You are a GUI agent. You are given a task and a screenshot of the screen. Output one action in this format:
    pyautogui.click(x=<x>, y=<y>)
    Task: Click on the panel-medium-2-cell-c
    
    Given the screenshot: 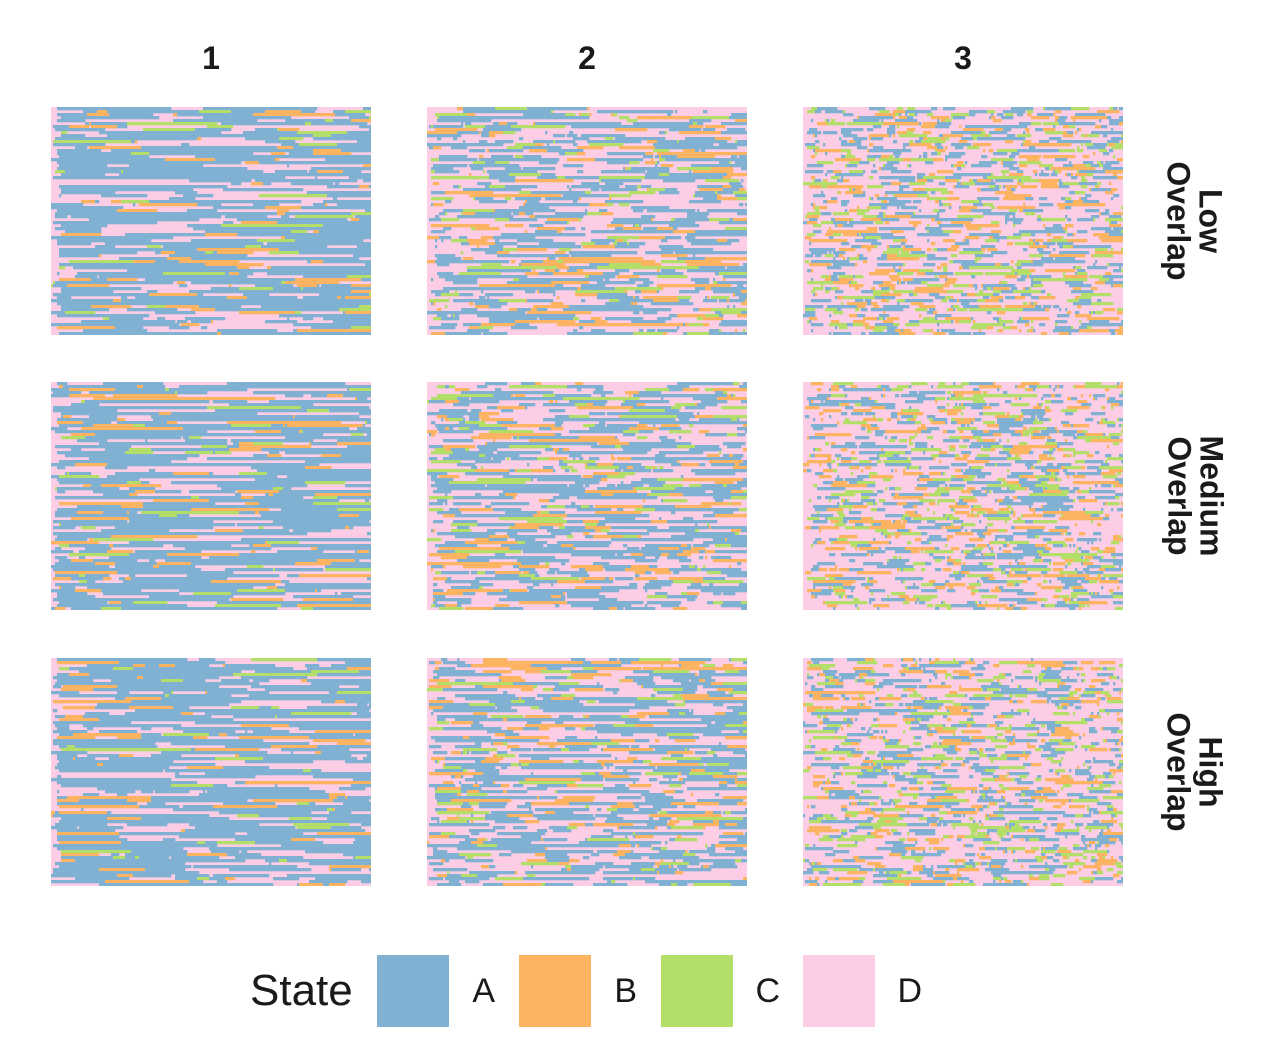 What is the action you would take?
    pyautogui.click(x=508, y=459)
    